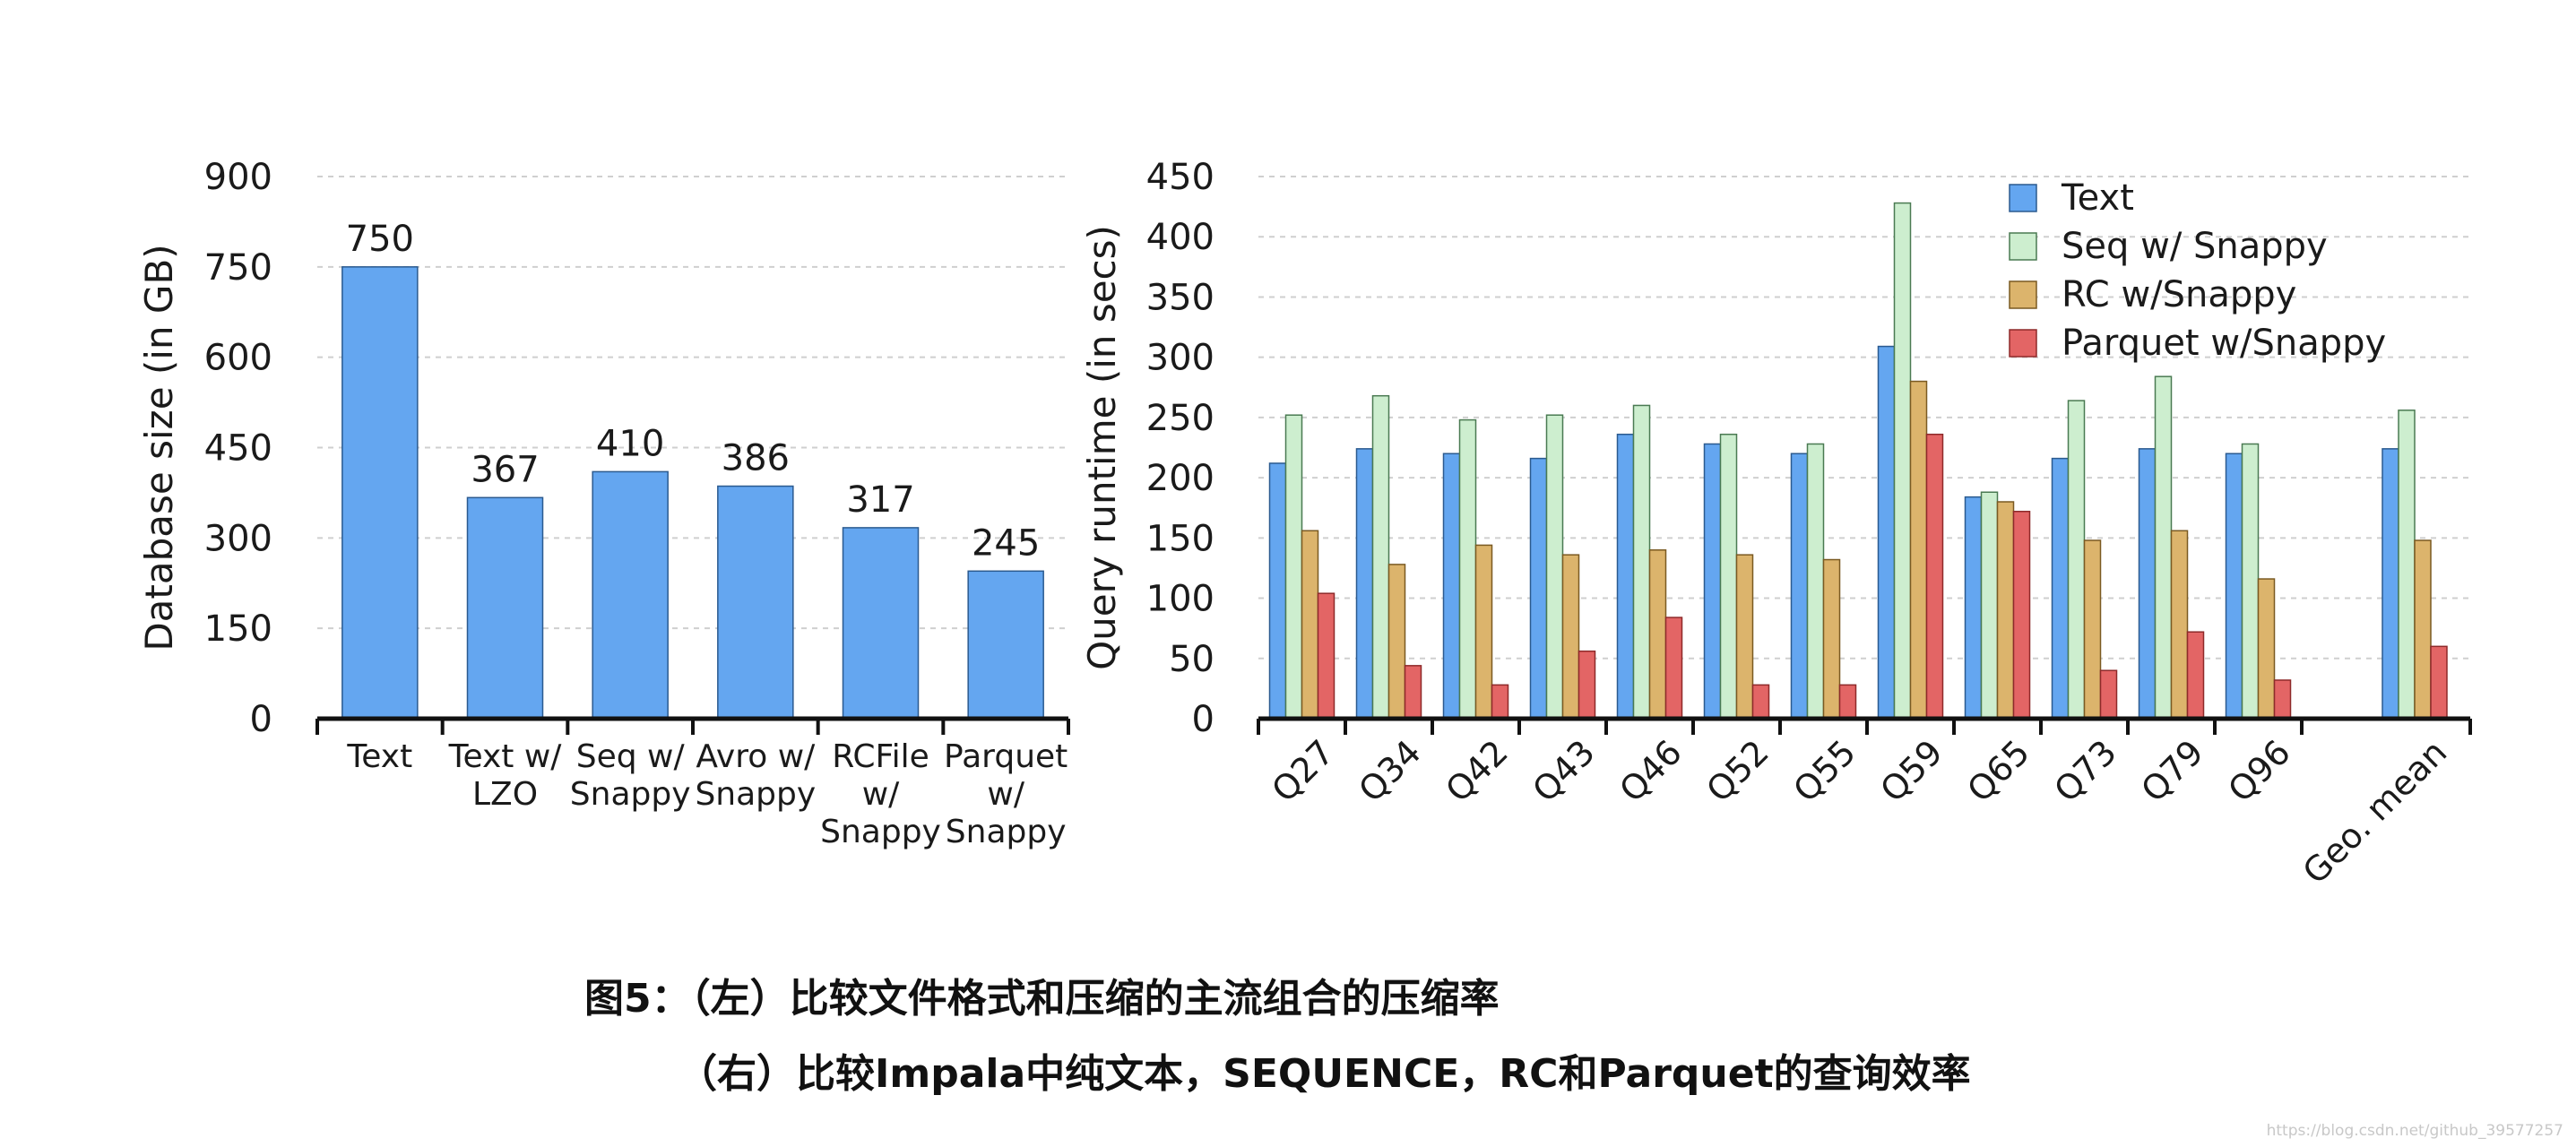  I want to click on left-bar-value-label: 410, so click(630, 443).